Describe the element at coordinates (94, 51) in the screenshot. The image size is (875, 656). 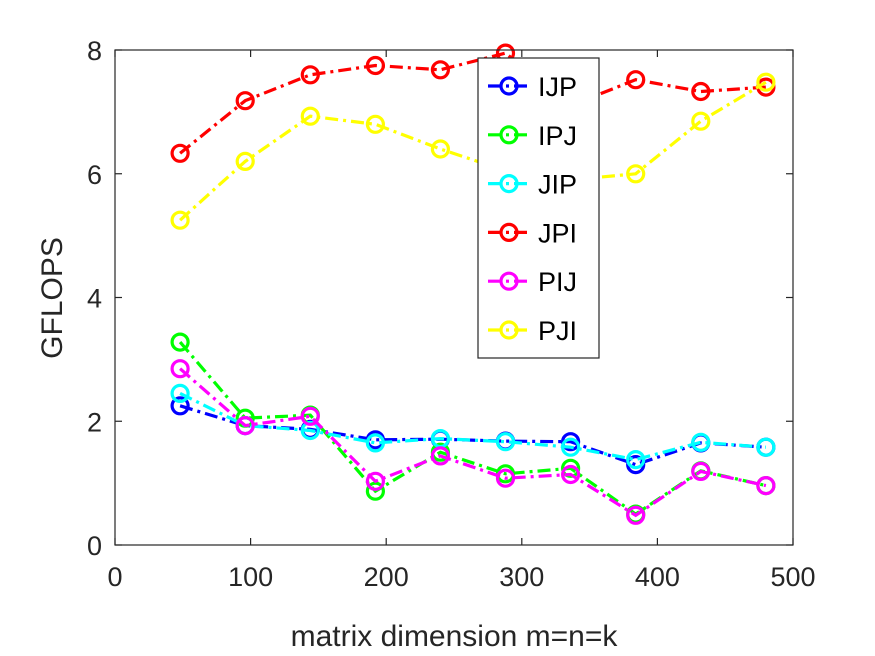
I see `y-tick-label: 8` at that location.